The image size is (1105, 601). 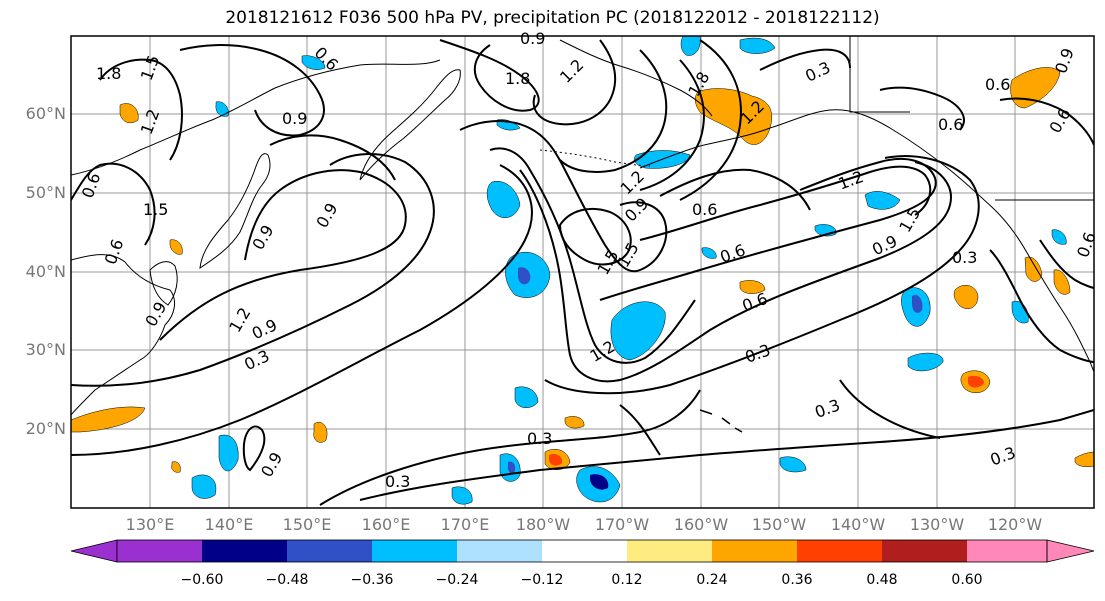 What do you see at coordinates (155, 209) in the screenshot?
I see `contour-label: 1.5` at bounding box center [155, 209].